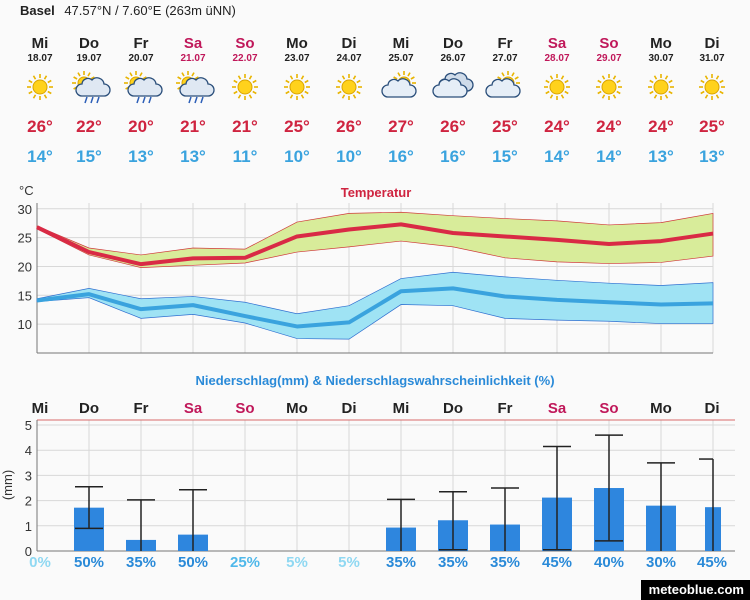 This screenshot has height=600, width=750. Describe the element at coordinates (712, 156) in the screenshot. I see `min-temp: 13°` at that location.